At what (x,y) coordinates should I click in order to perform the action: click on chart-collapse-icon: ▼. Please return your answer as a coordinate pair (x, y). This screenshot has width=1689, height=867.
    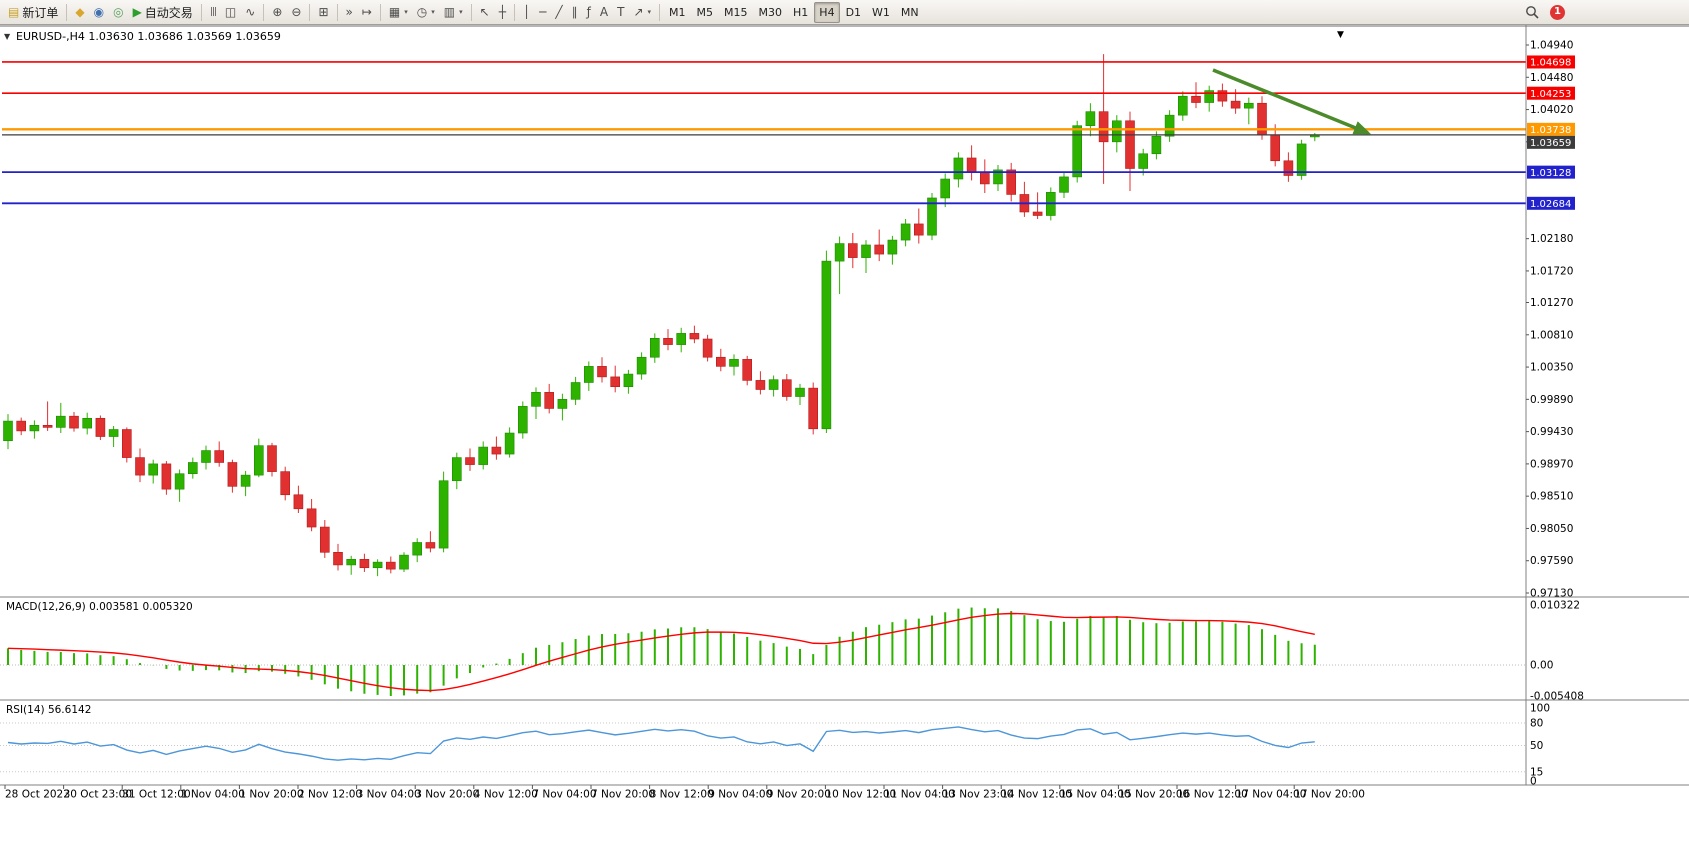
    Looking at the image, I should click on (7, 36).